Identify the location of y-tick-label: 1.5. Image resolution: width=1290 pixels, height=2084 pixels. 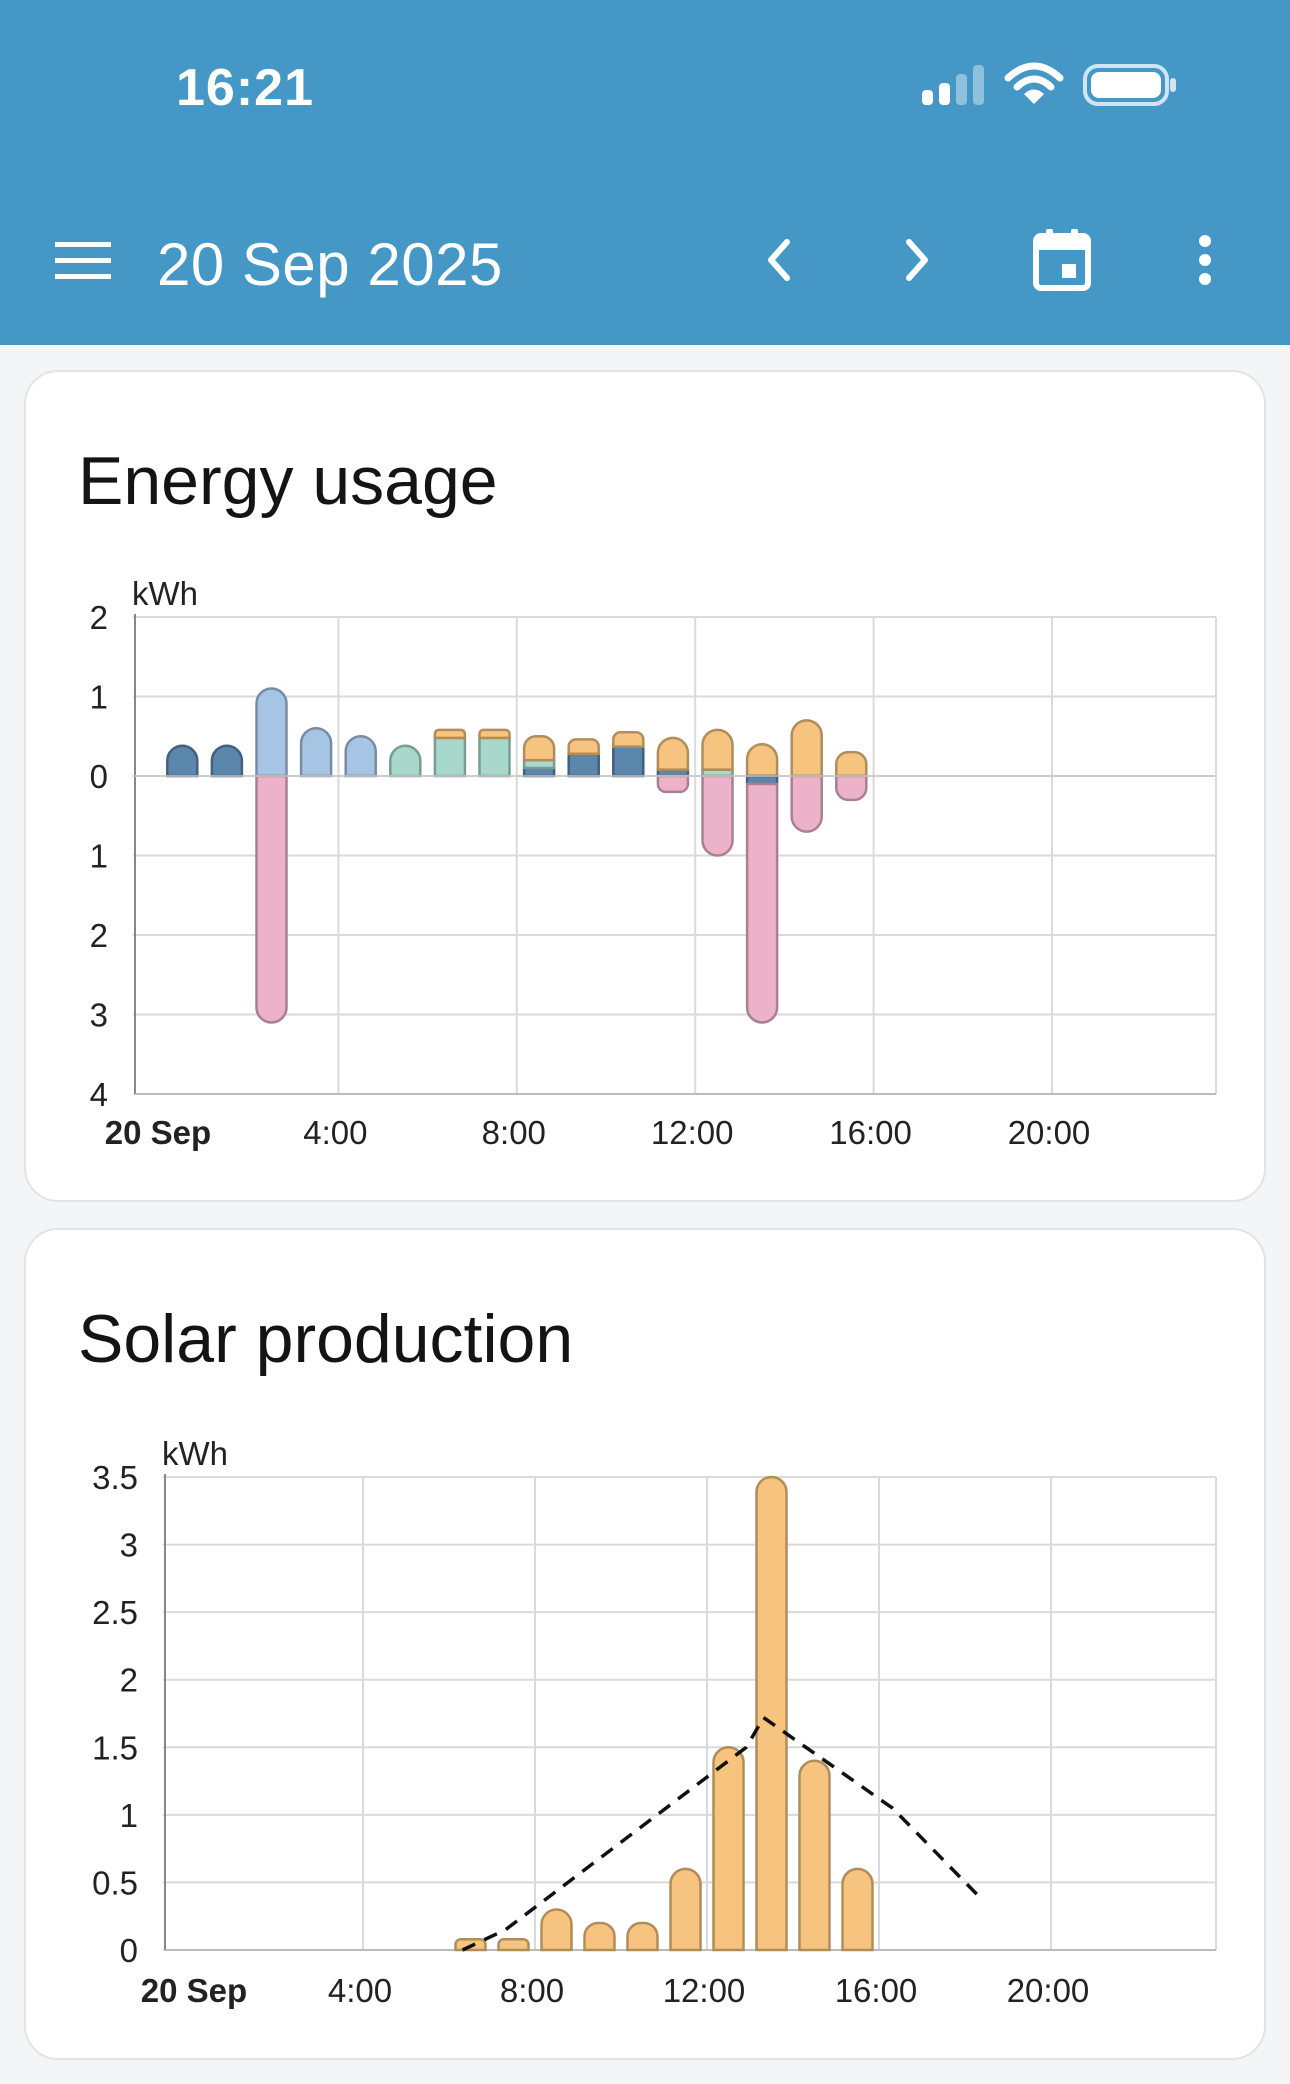
(115, 1747).